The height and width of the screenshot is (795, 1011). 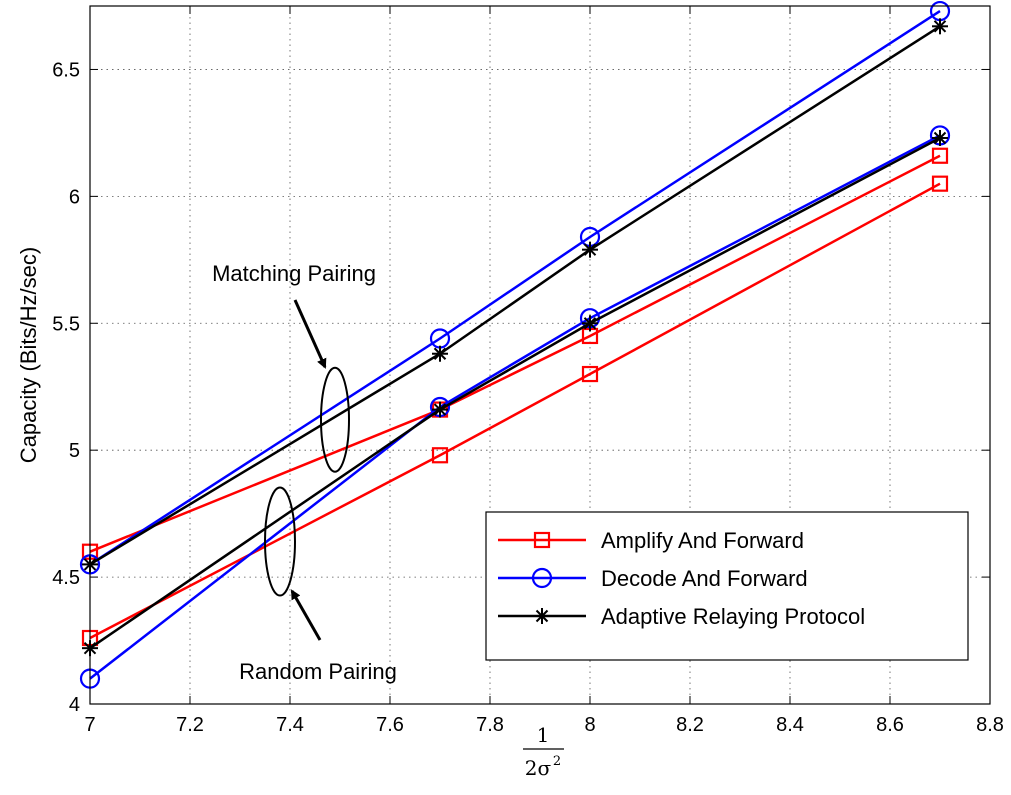 What do you see at coordinates (704, 578) in the screenshot?
I see `legend-label-decode: Decode And Forward` at bounding box center [704, 578].